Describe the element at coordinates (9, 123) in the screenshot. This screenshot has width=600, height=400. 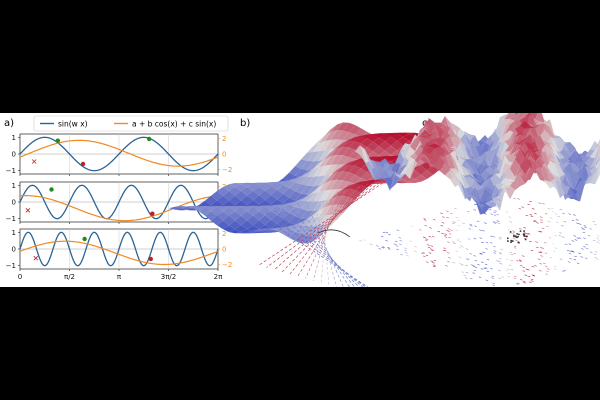
I see `panel-label-a: a)` at that location.